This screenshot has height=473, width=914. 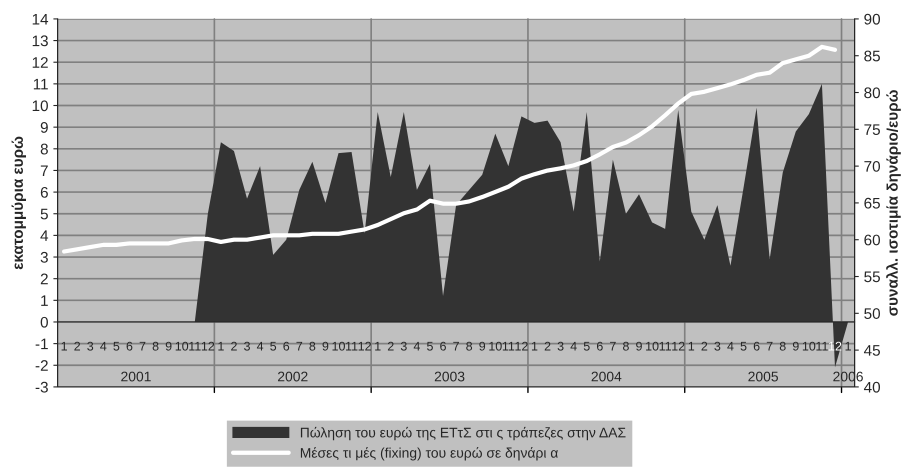 What do you see at coordinates (872, 313) in the screenshot?
I see `y2-tick-label: 50` at bounding box center [872, 313].